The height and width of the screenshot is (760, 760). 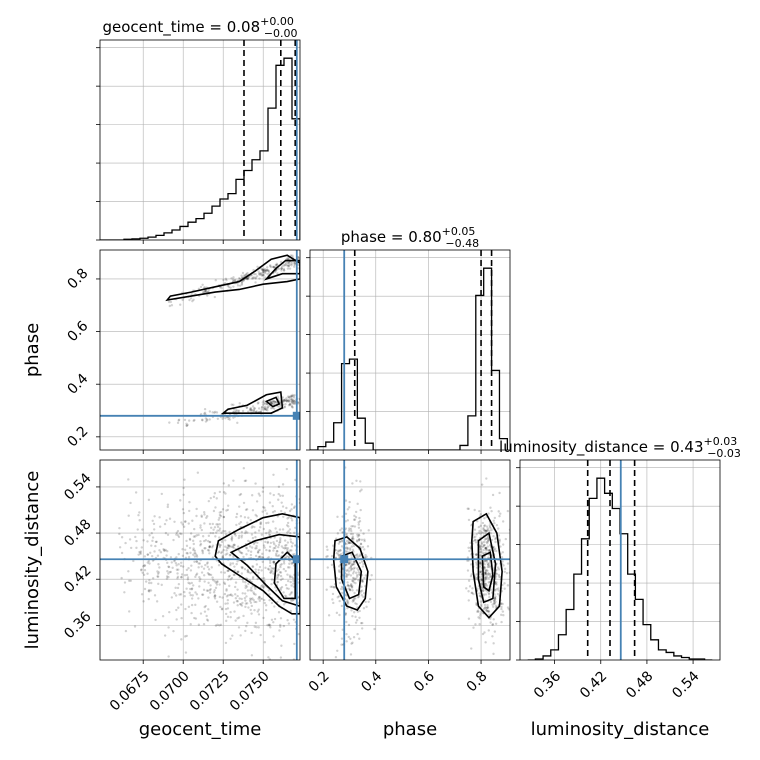 I want to click on histogram-phase, so click(x=409, y=358).